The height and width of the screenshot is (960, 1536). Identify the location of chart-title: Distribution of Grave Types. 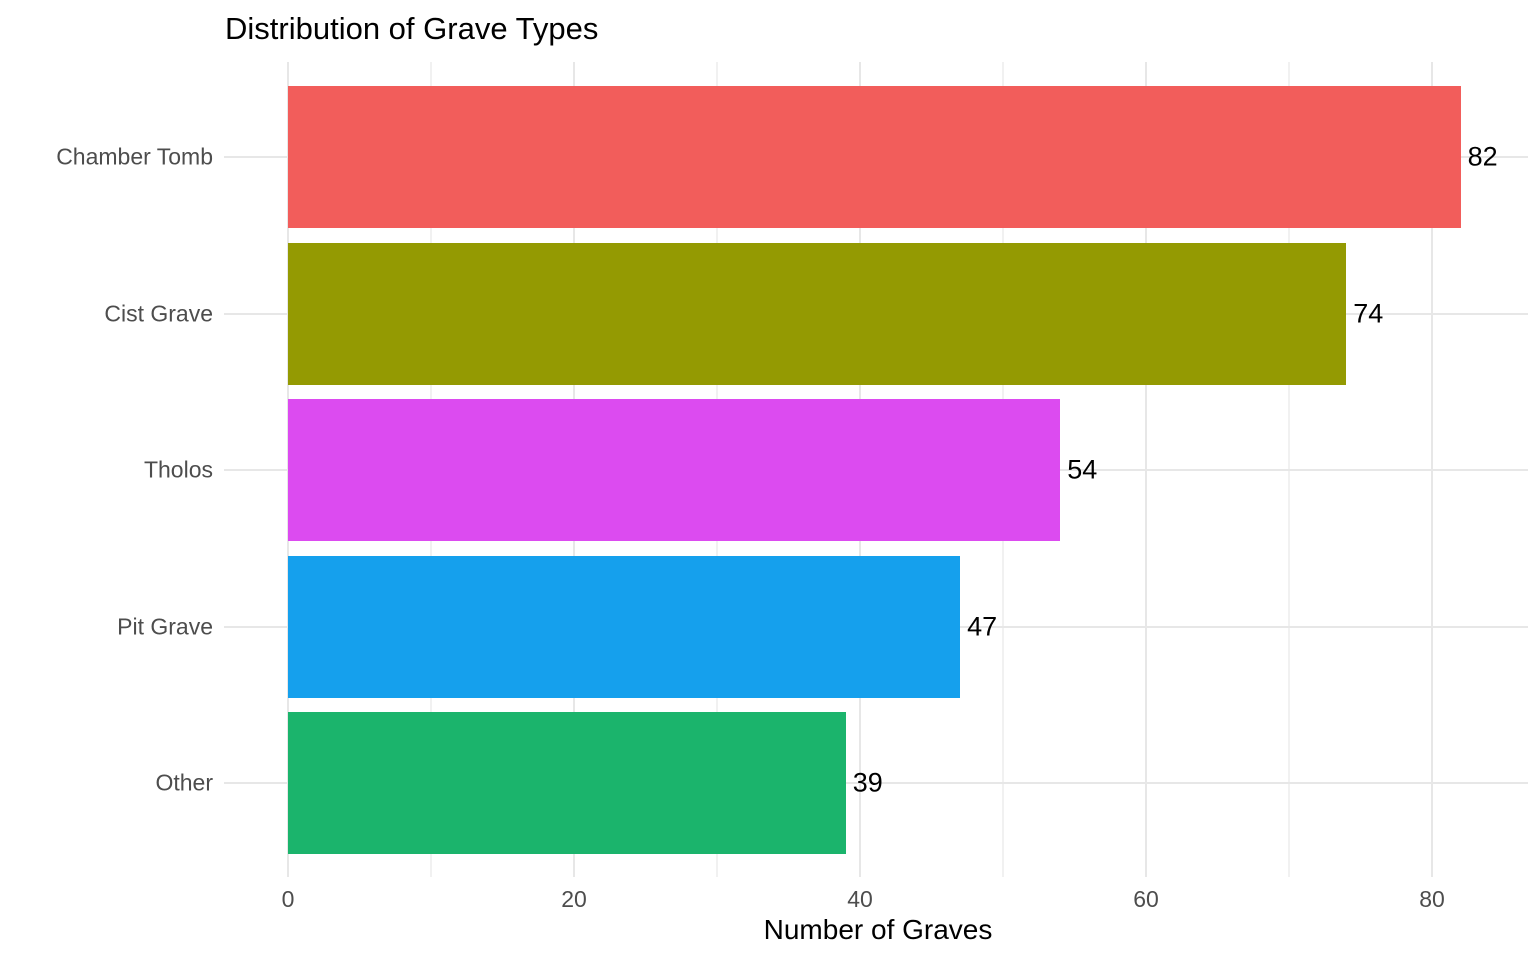
(412, 28).